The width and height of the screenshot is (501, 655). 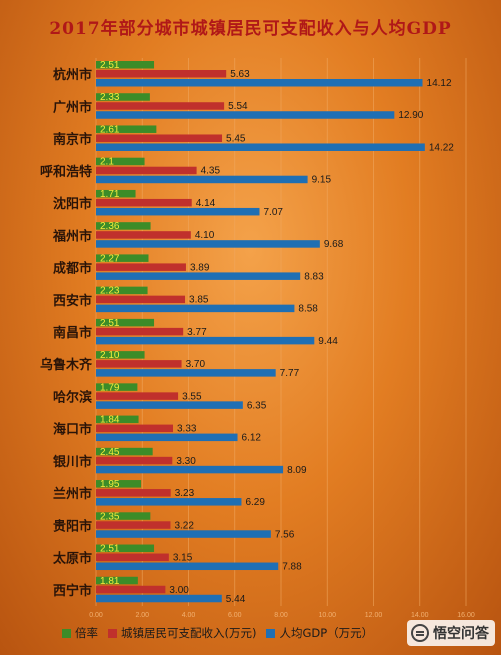 I want to click on category-label: 兰州市, so click(x=72, y=494).